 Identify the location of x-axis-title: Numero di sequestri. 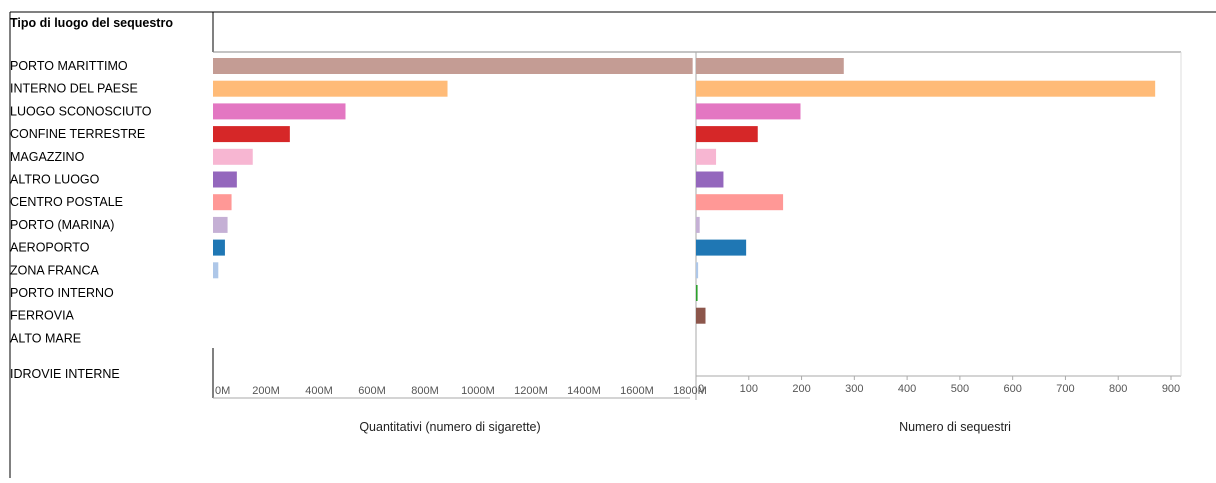
(955, 427).